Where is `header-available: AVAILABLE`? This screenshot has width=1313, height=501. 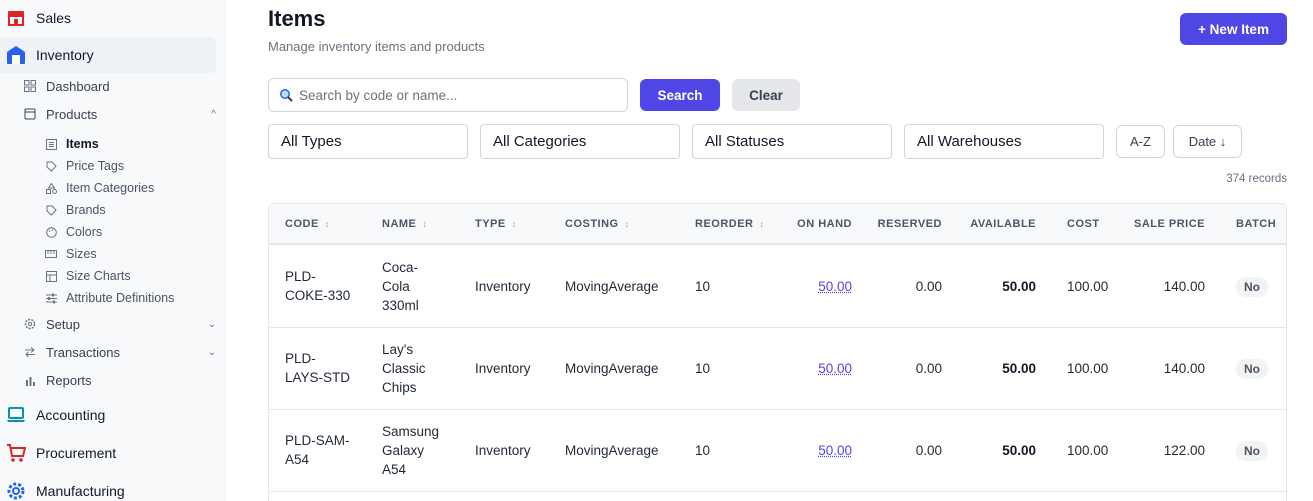 header-available: AVAILABLE is located at coordinates (1003, 224).